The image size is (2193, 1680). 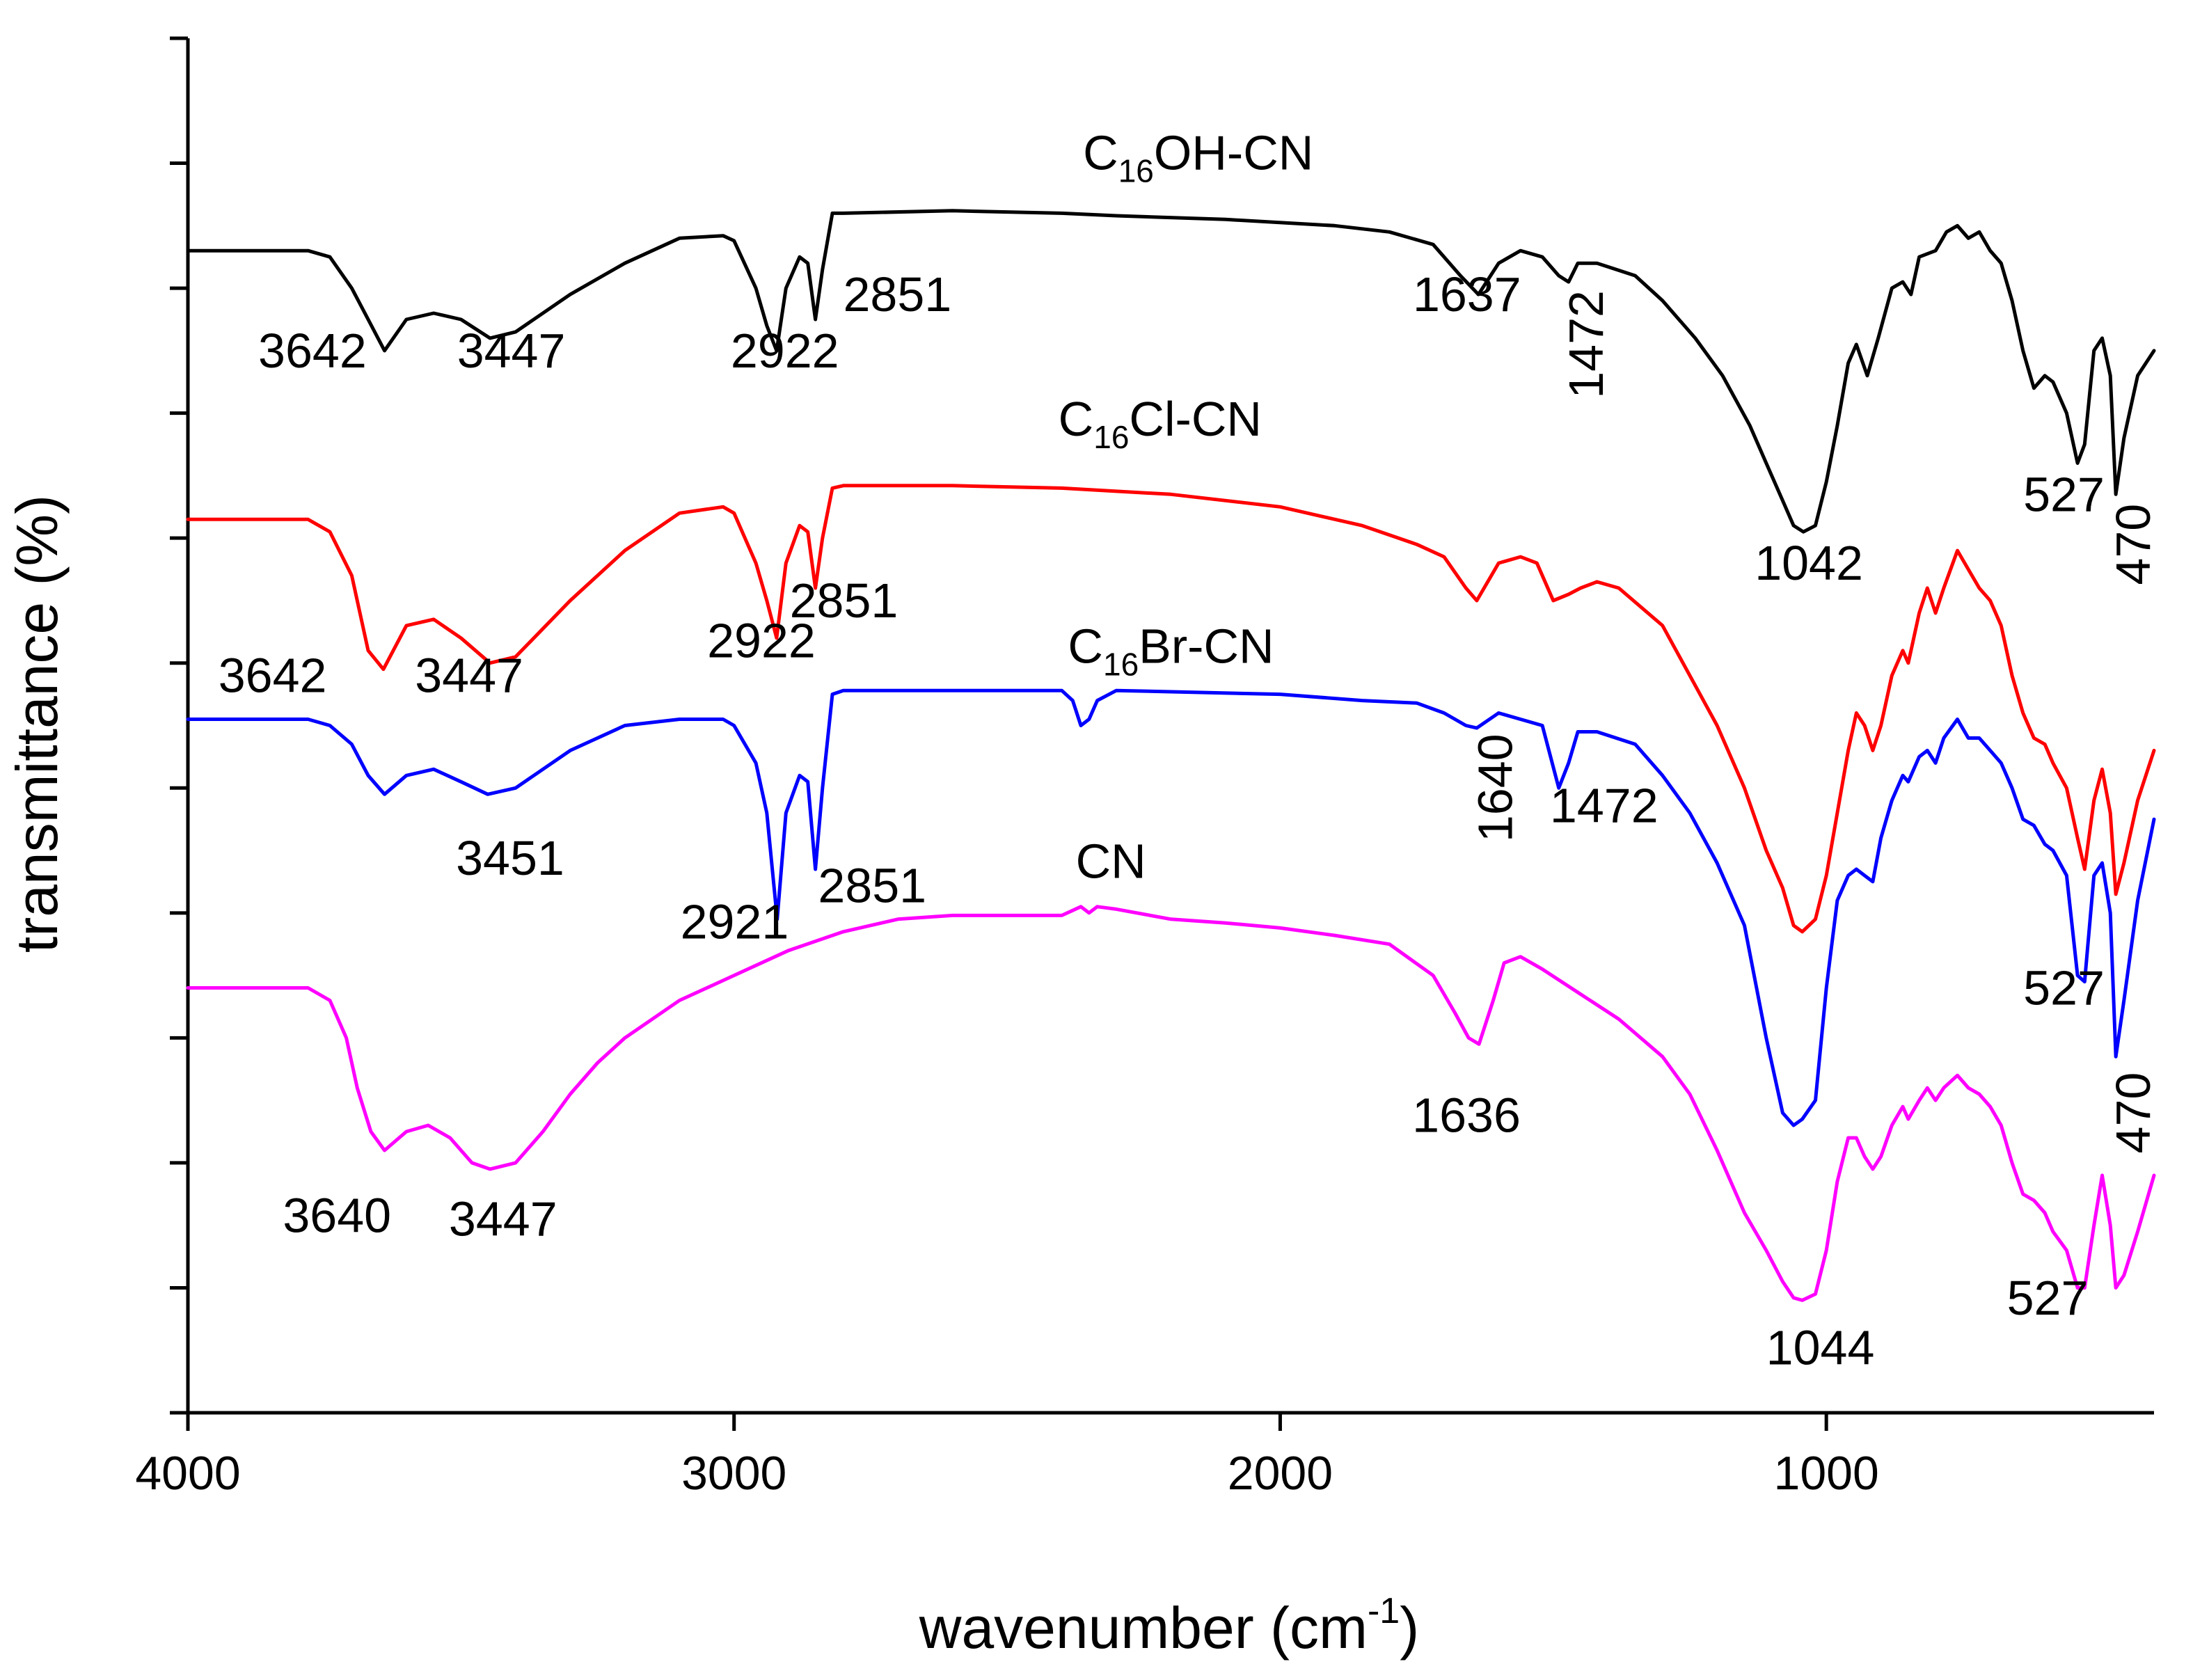 I want to click on x-axis-title-superscript: -1, so click(x=1384, y=1611).